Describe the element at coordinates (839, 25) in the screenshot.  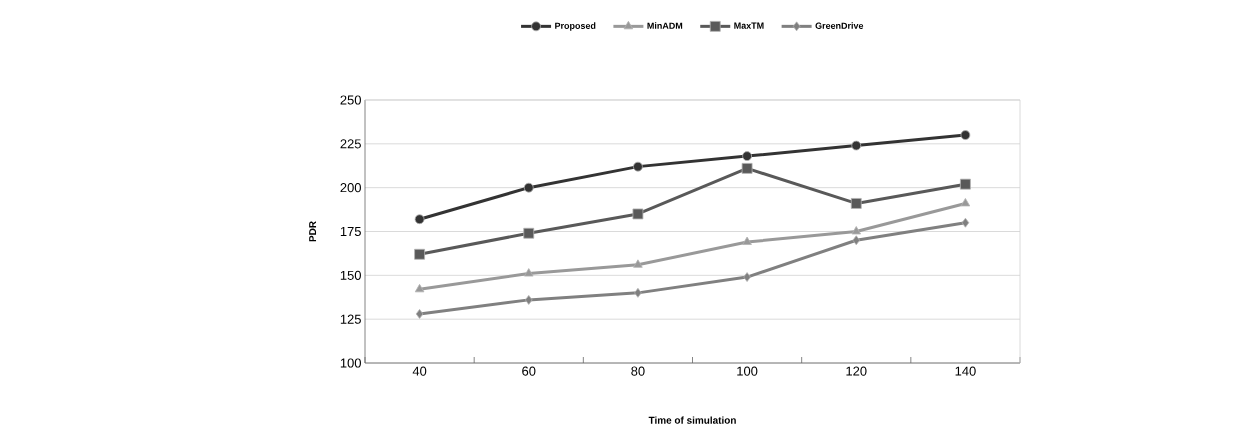
I see `legend-label: GreenDrive` at that location.